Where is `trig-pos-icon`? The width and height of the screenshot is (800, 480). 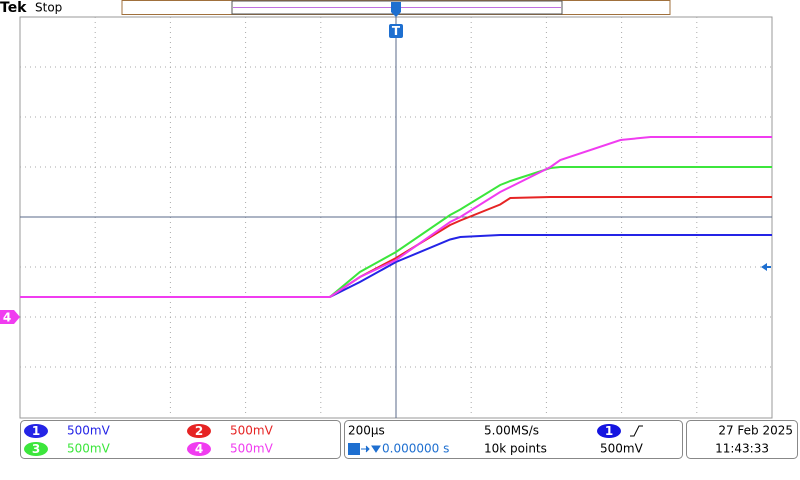
trig-pos-icon is located at coordinates (354, 449).